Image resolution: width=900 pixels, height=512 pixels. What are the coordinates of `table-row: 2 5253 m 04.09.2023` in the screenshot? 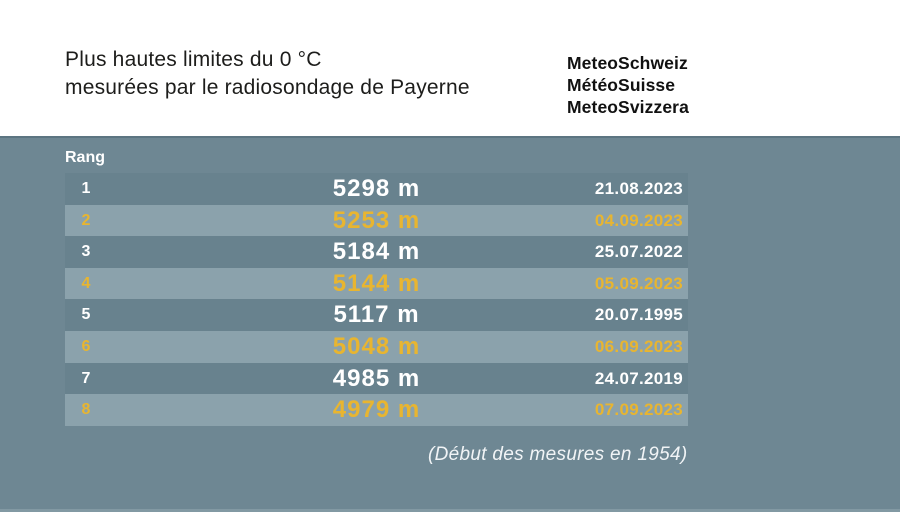 It's located at (376, 220).